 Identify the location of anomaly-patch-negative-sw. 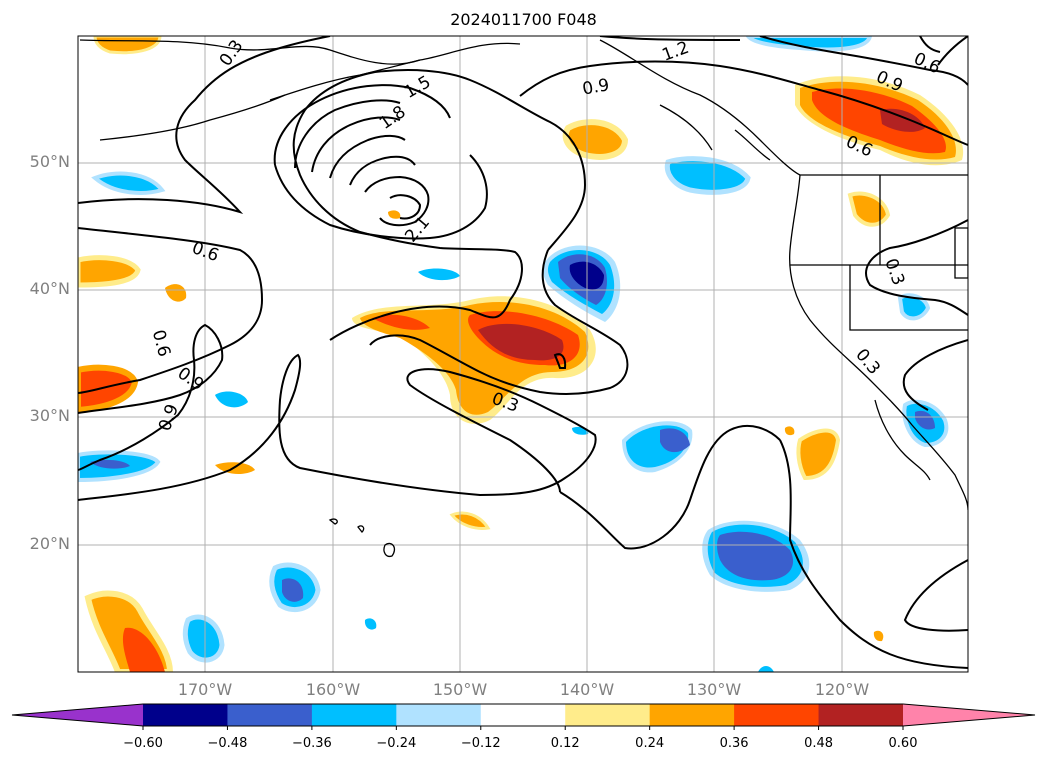
(203, 638).